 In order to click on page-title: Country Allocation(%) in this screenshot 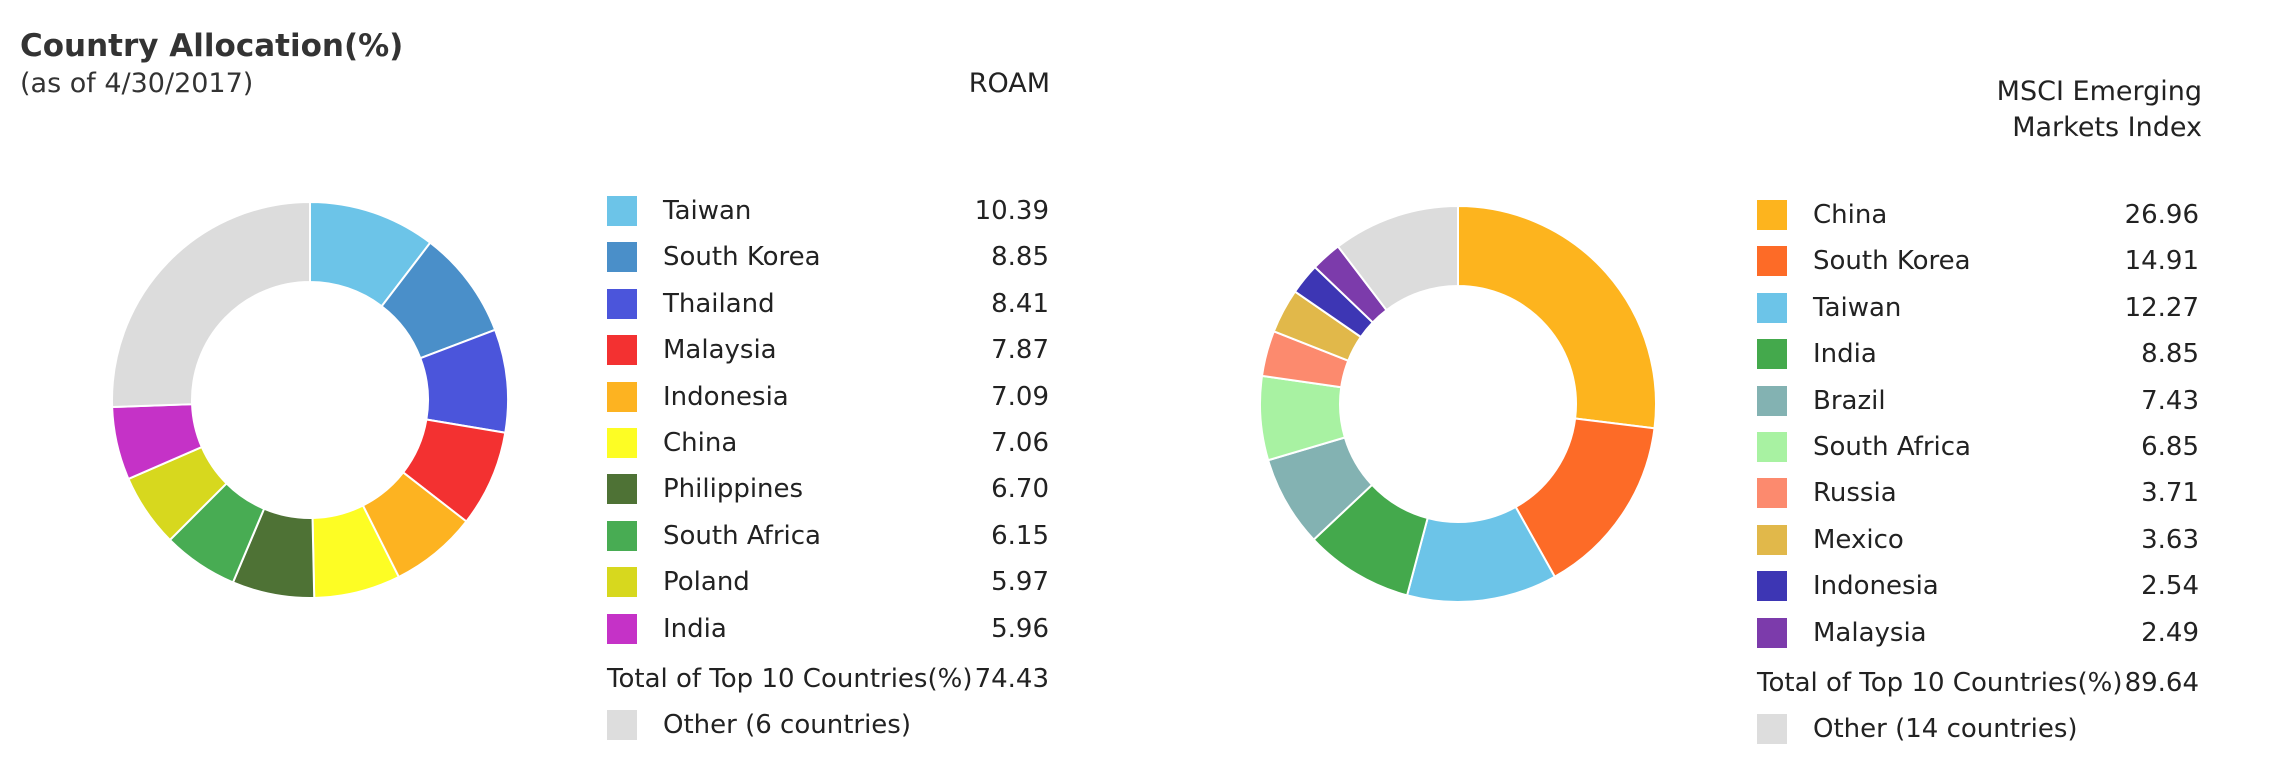, I will do `click(212, 46)`.